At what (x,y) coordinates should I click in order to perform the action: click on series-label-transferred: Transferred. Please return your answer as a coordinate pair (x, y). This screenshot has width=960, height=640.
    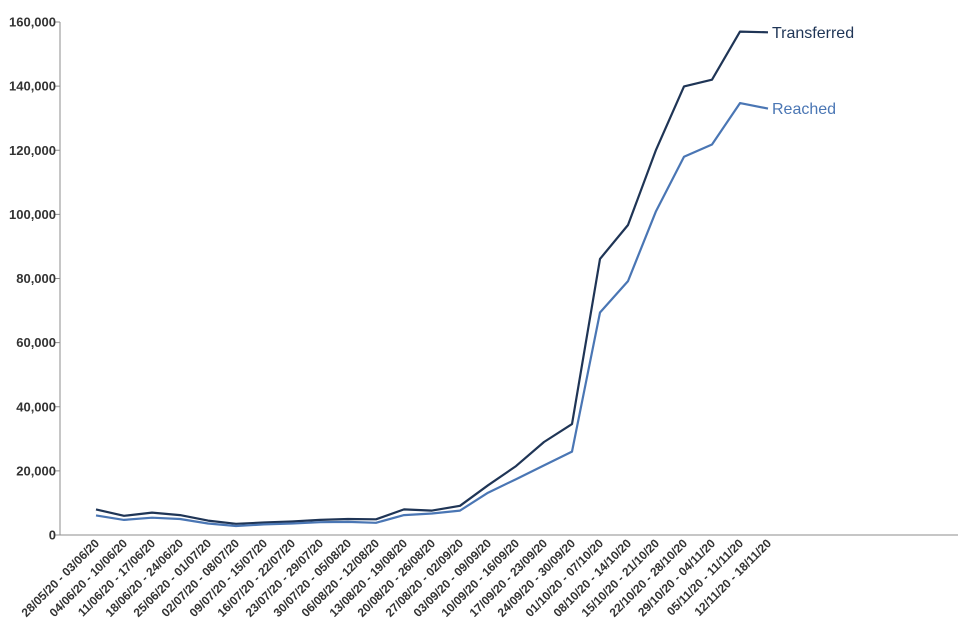
    Looking at the image, I should click on (813, 33).